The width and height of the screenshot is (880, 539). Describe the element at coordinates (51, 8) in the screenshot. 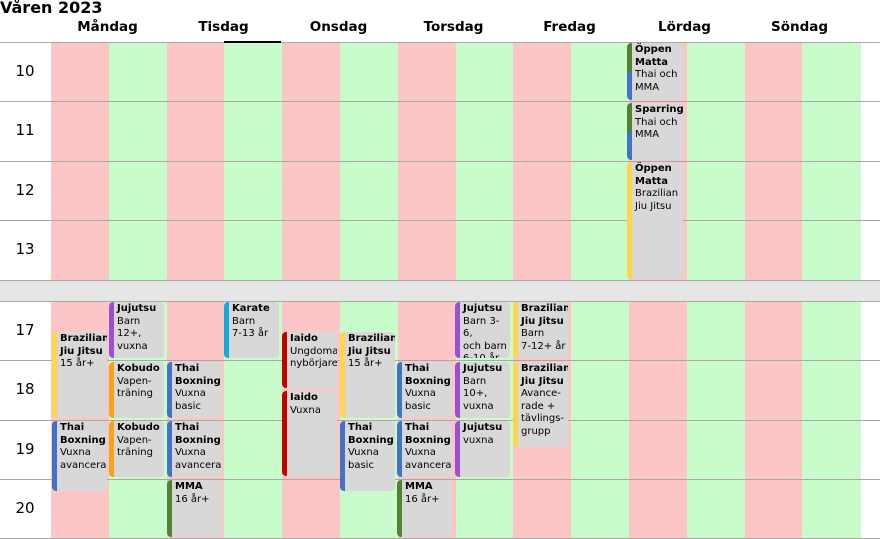

I see `page-title: Våren 2023` at that location.